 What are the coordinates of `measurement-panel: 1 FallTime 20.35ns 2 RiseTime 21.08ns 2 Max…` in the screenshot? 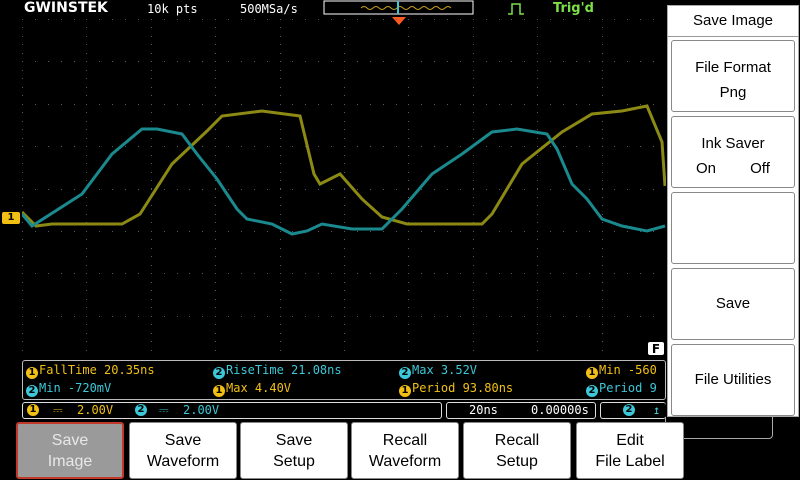 It's located at (344, 380).